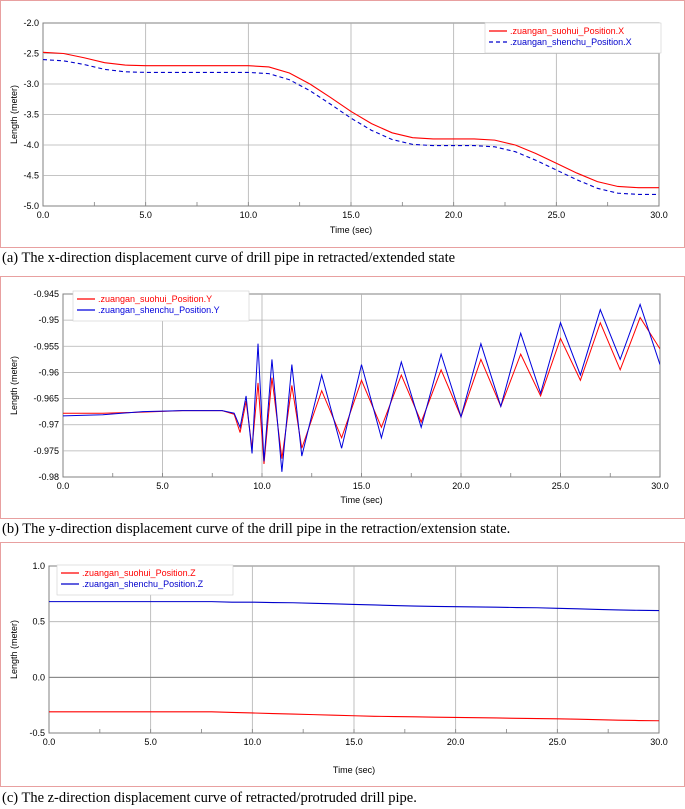 The width and height of the screenshot is (685, 809). Describe the element at coordinates (38, 677) in the screenshot. I see `y-tick-label: 0.0` at that location.